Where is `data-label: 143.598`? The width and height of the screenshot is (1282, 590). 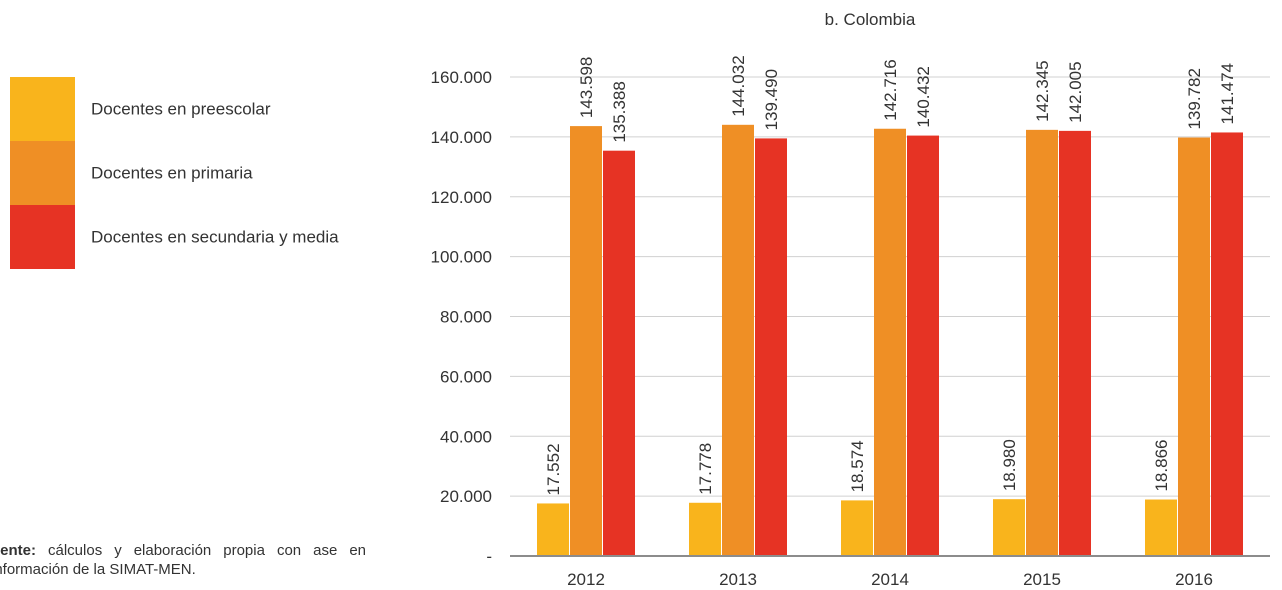
data-label: 143.598 is located at coordinates (586, 87).